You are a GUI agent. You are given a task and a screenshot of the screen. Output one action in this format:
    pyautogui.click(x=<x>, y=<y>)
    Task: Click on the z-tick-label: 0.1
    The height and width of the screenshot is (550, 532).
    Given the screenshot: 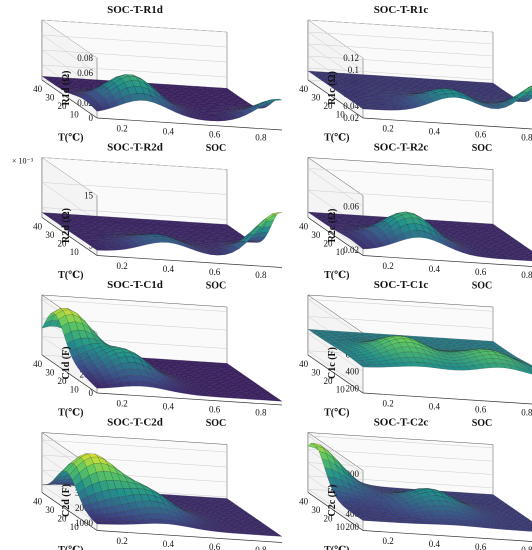 What is the action you would take?
    pyautogui.click(x=353, y=70)
    